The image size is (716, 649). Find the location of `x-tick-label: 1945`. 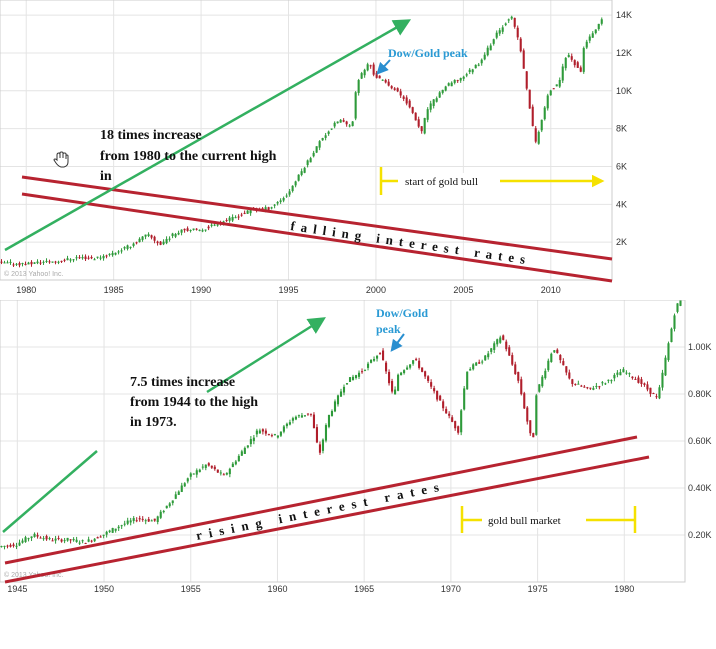

x-tick-label: 1945 is located at coordinates (17, 589).